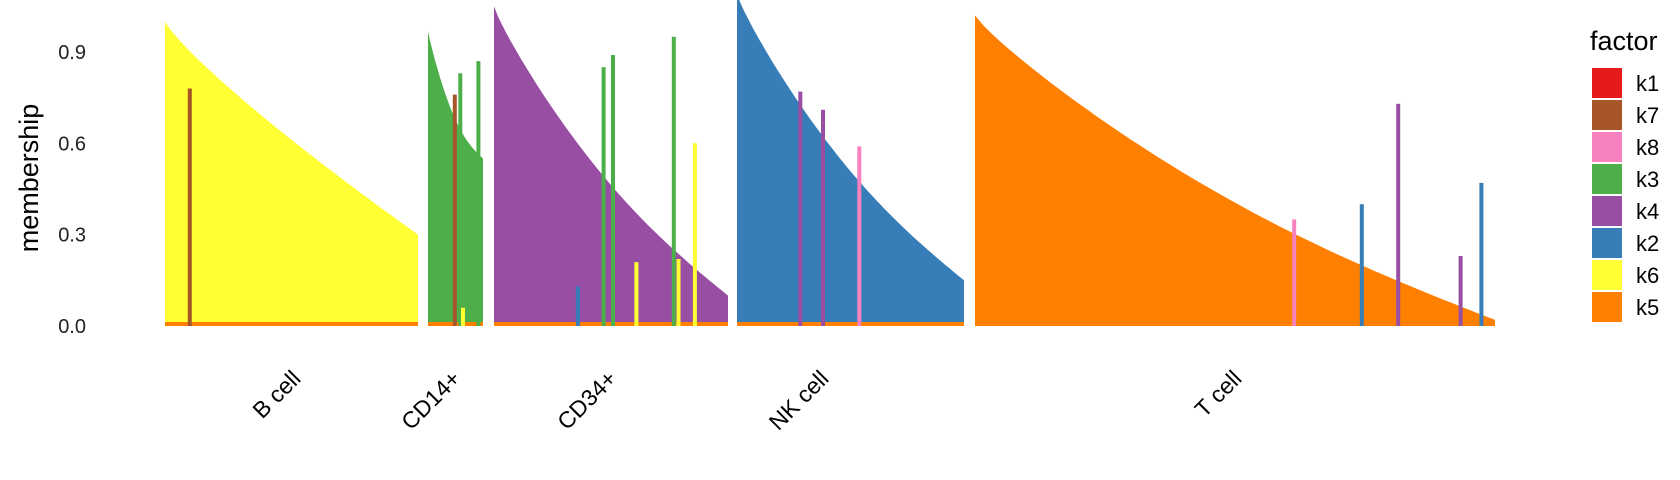  I want to click on group-labels: B cell CD14+ CD34+ NK cell T cell, so click(746, 400).